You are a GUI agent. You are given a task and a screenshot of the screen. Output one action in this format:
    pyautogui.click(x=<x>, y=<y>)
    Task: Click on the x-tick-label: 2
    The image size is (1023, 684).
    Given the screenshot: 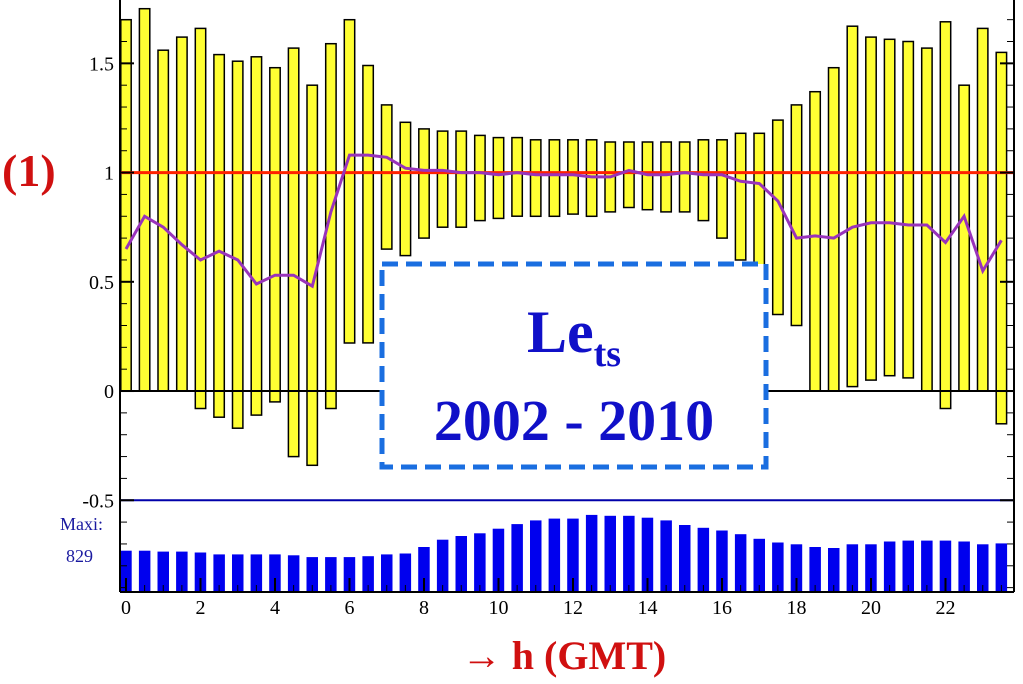 What is the action you would take?
    pyautogui.click(x=201, y=608)
    